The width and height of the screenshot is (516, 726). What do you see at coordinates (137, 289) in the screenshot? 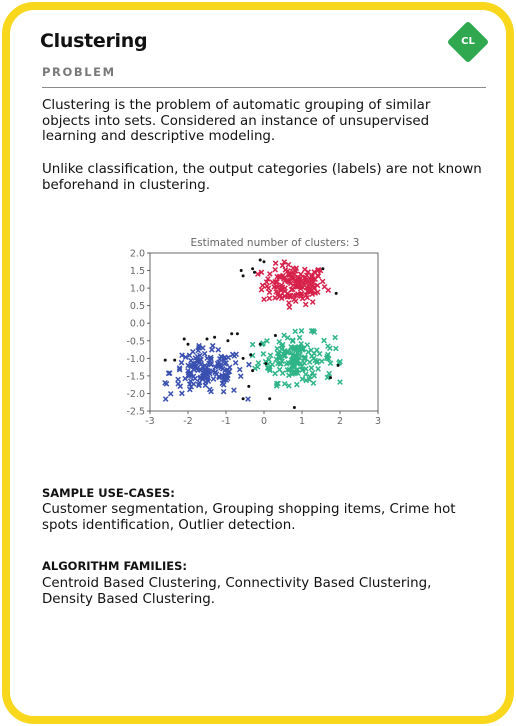
I see `y-tick-label: 1.0` at bounding box center [137, 289].